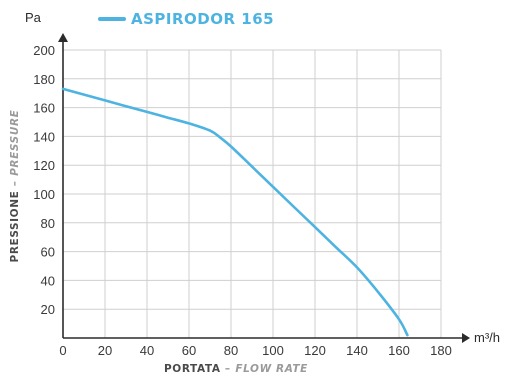  Describe the element at coordinates (105, 350) in the screenshot. I see `x-tick-label: 20` at that location.